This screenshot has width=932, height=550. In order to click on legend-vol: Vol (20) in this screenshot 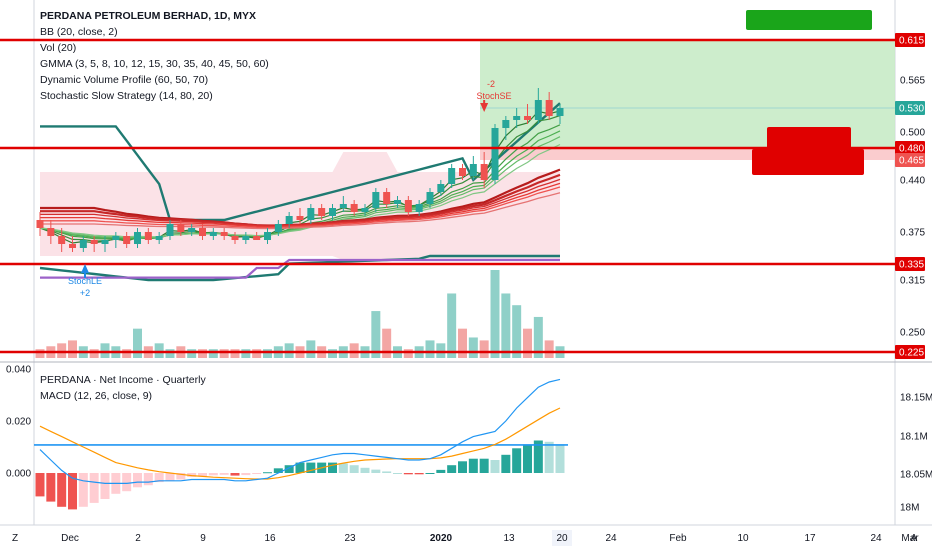, I will do `click(58, 48)`.